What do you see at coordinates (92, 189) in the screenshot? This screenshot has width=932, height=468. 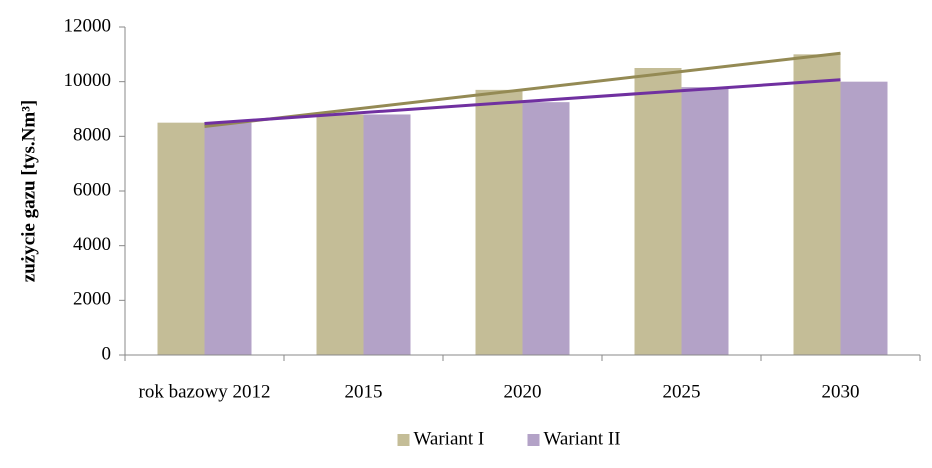 I see `y-tick-label: 6000` at bounding box center [92, 189].